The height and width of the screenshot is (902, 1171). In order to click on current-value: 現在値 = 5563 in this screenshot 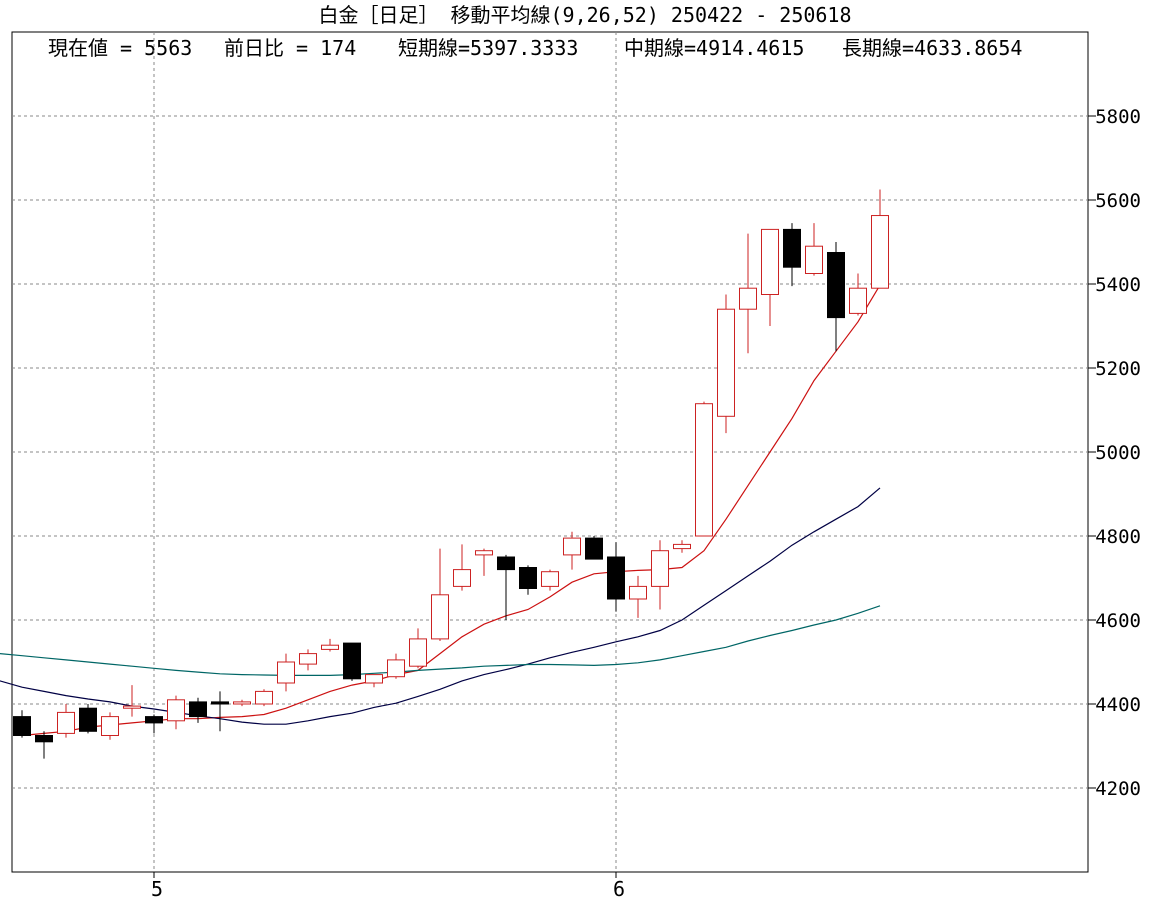, I will do `click(120, 48)`.